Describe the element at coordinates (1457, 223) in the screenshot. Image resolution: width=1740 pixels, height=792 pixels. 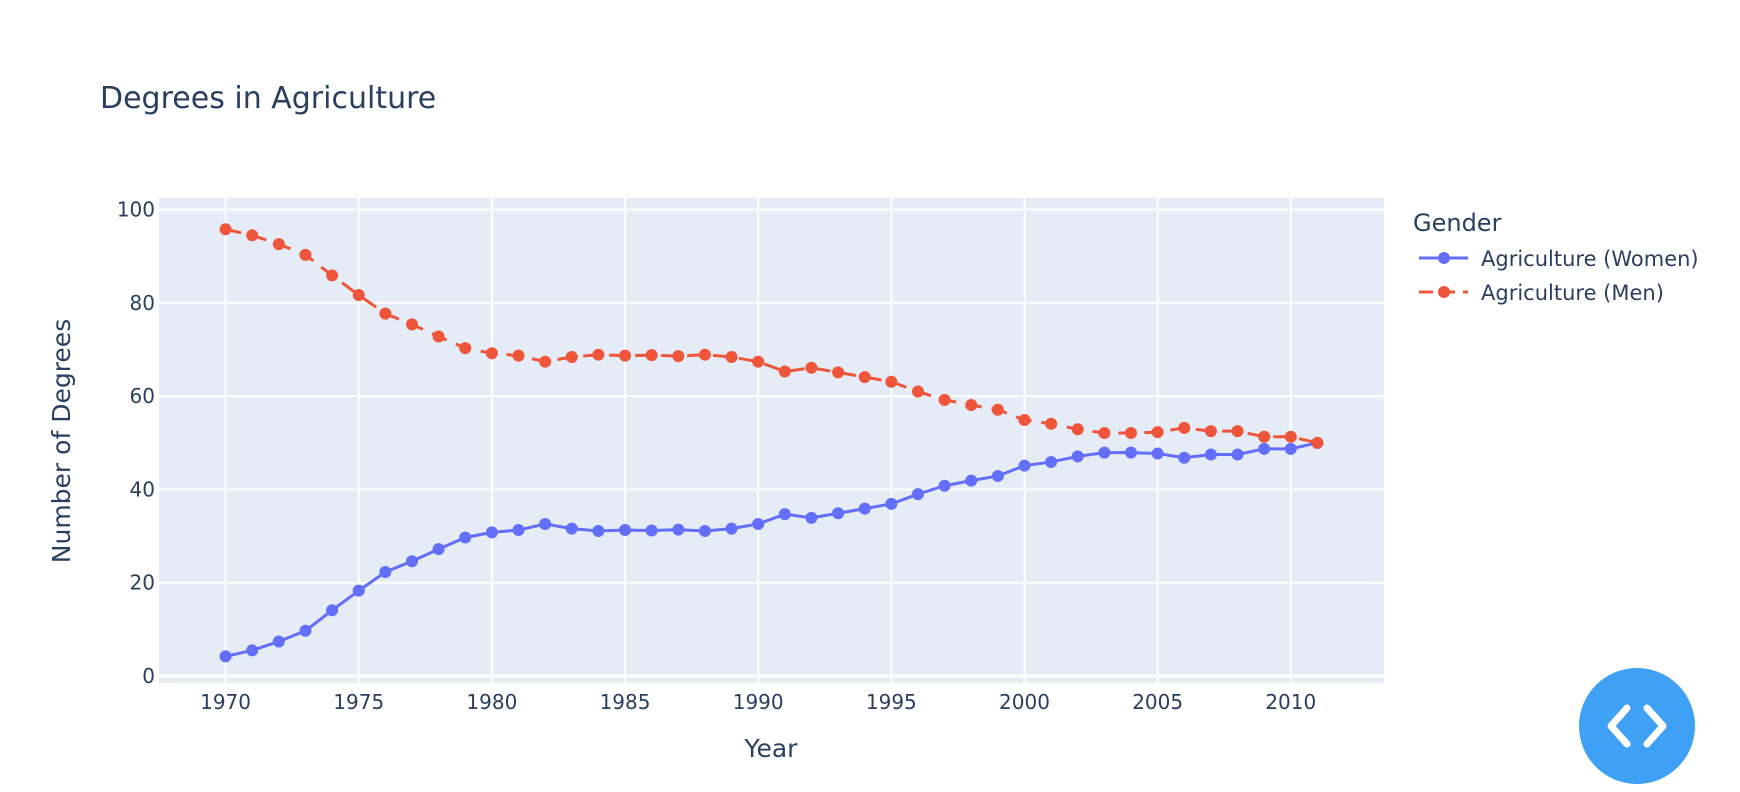
I see `legend-title: Gender` at that location.